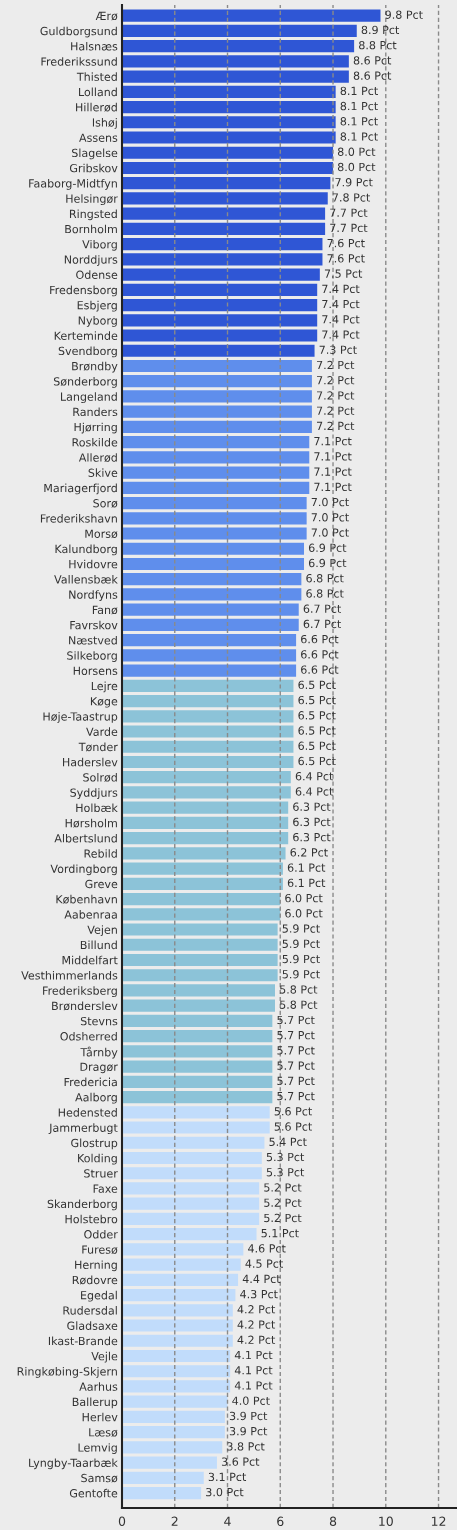 This screenshot has width=457, height=1530. Describe the element at coordinates (285, 1172) in the screenshot. I see `data-label: 5.3 Pct` at that location.